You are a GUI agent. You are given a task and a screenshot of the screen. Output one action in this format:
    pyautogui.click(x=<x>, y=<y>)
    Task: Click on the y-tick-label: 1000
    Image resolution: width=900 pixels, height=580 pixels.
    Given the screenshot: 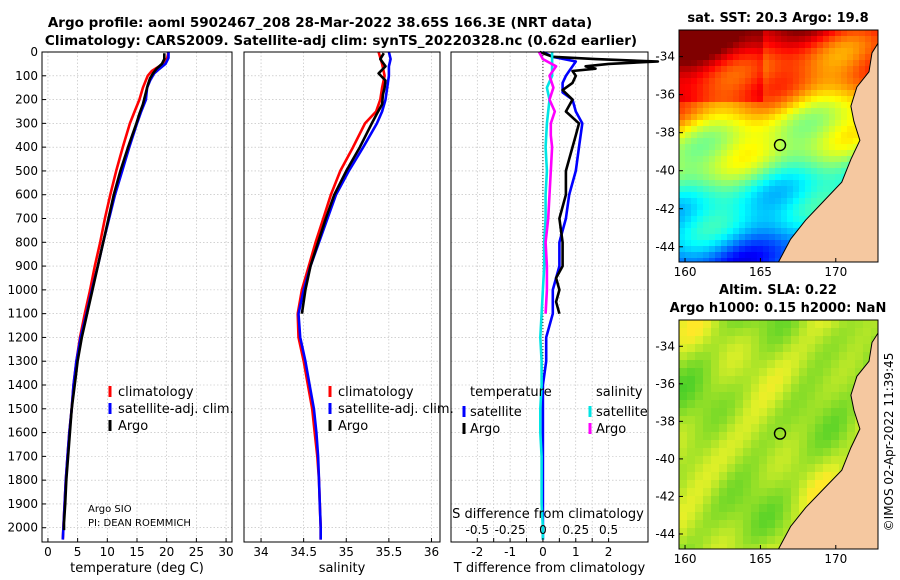 What is the action you would take?
    pyautogui.click(x=22, y=290)
    